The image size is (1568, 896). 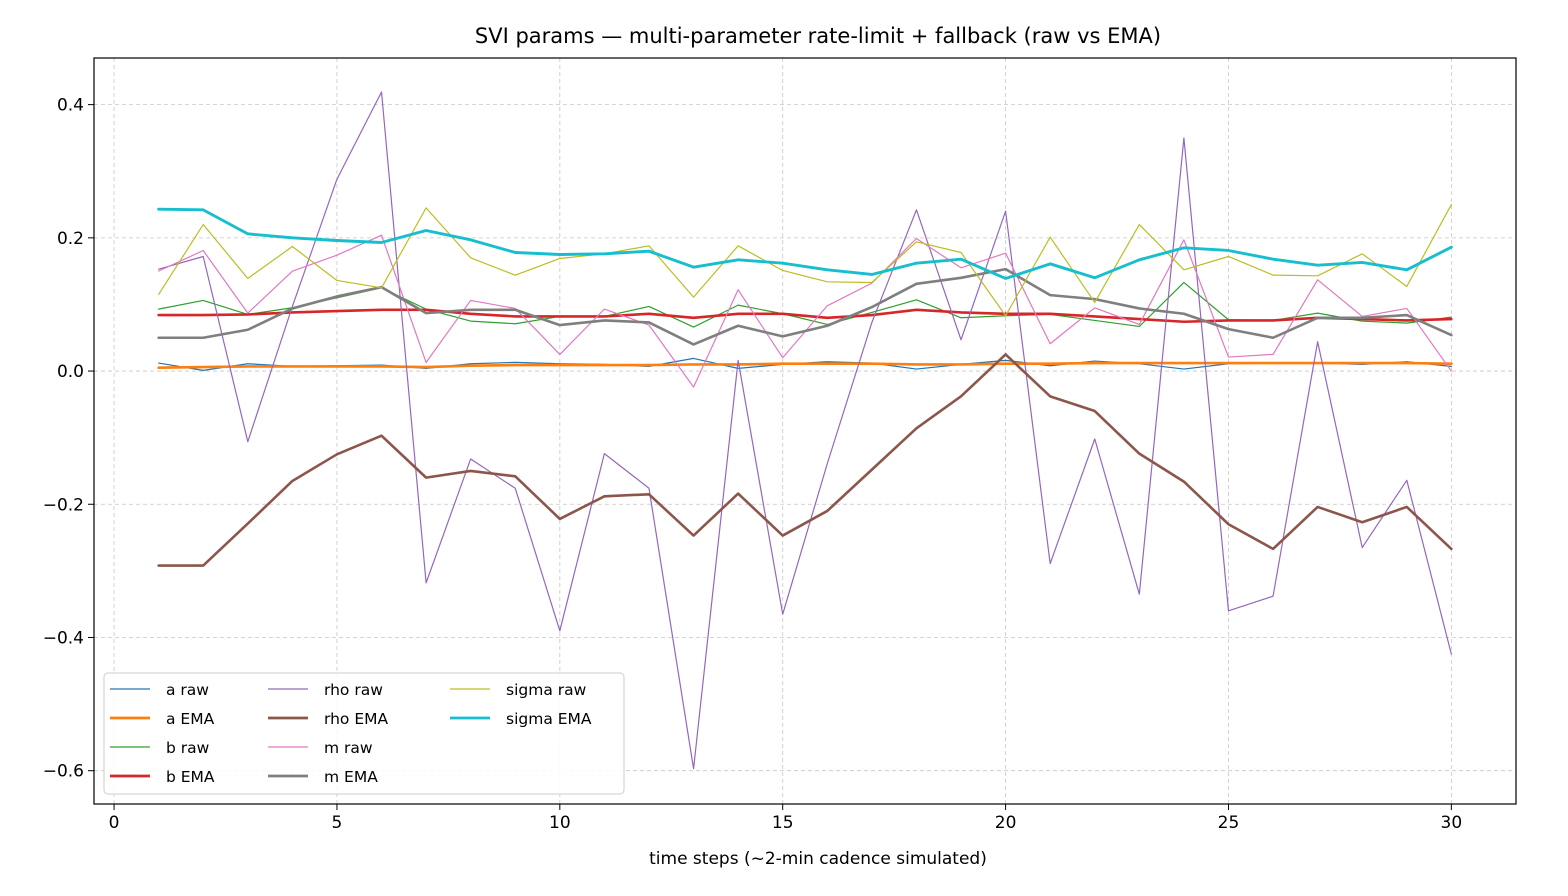 What do you see at coordinates (805, 306) in the screenshot?
I see `series-line-m-ema` at bounding box center [805, 306].